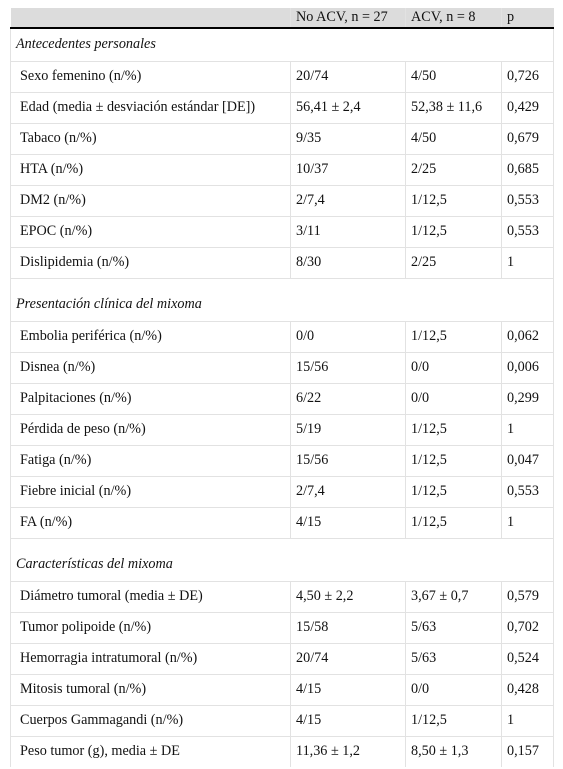 Image resolution: width=563 pixels, height=769 pixels. Describe the element at coordinates (348, 429) in the screenshot. I see `no-acv-value: 5/19` at that location.